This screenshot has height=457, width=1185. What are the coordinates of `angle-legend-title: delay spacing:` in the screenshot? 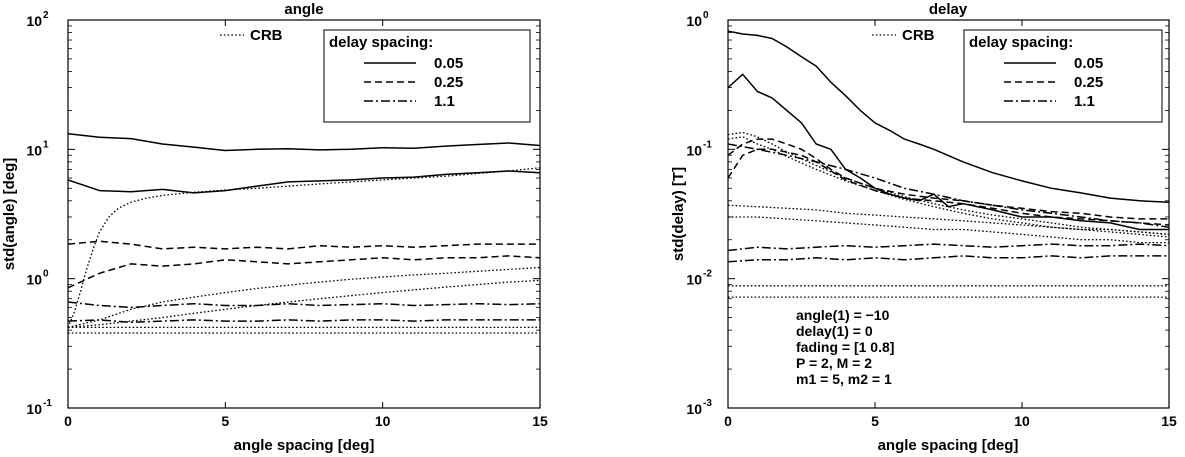 It's located at (381, 42).